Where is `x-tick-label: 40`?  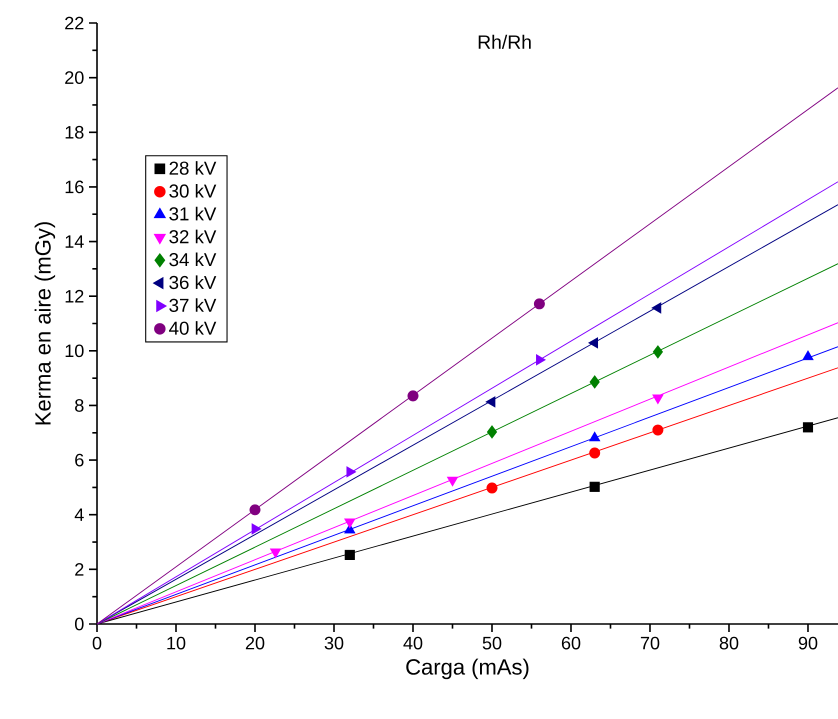
x-tick-label: 40 is located at coordinates (412, 643).